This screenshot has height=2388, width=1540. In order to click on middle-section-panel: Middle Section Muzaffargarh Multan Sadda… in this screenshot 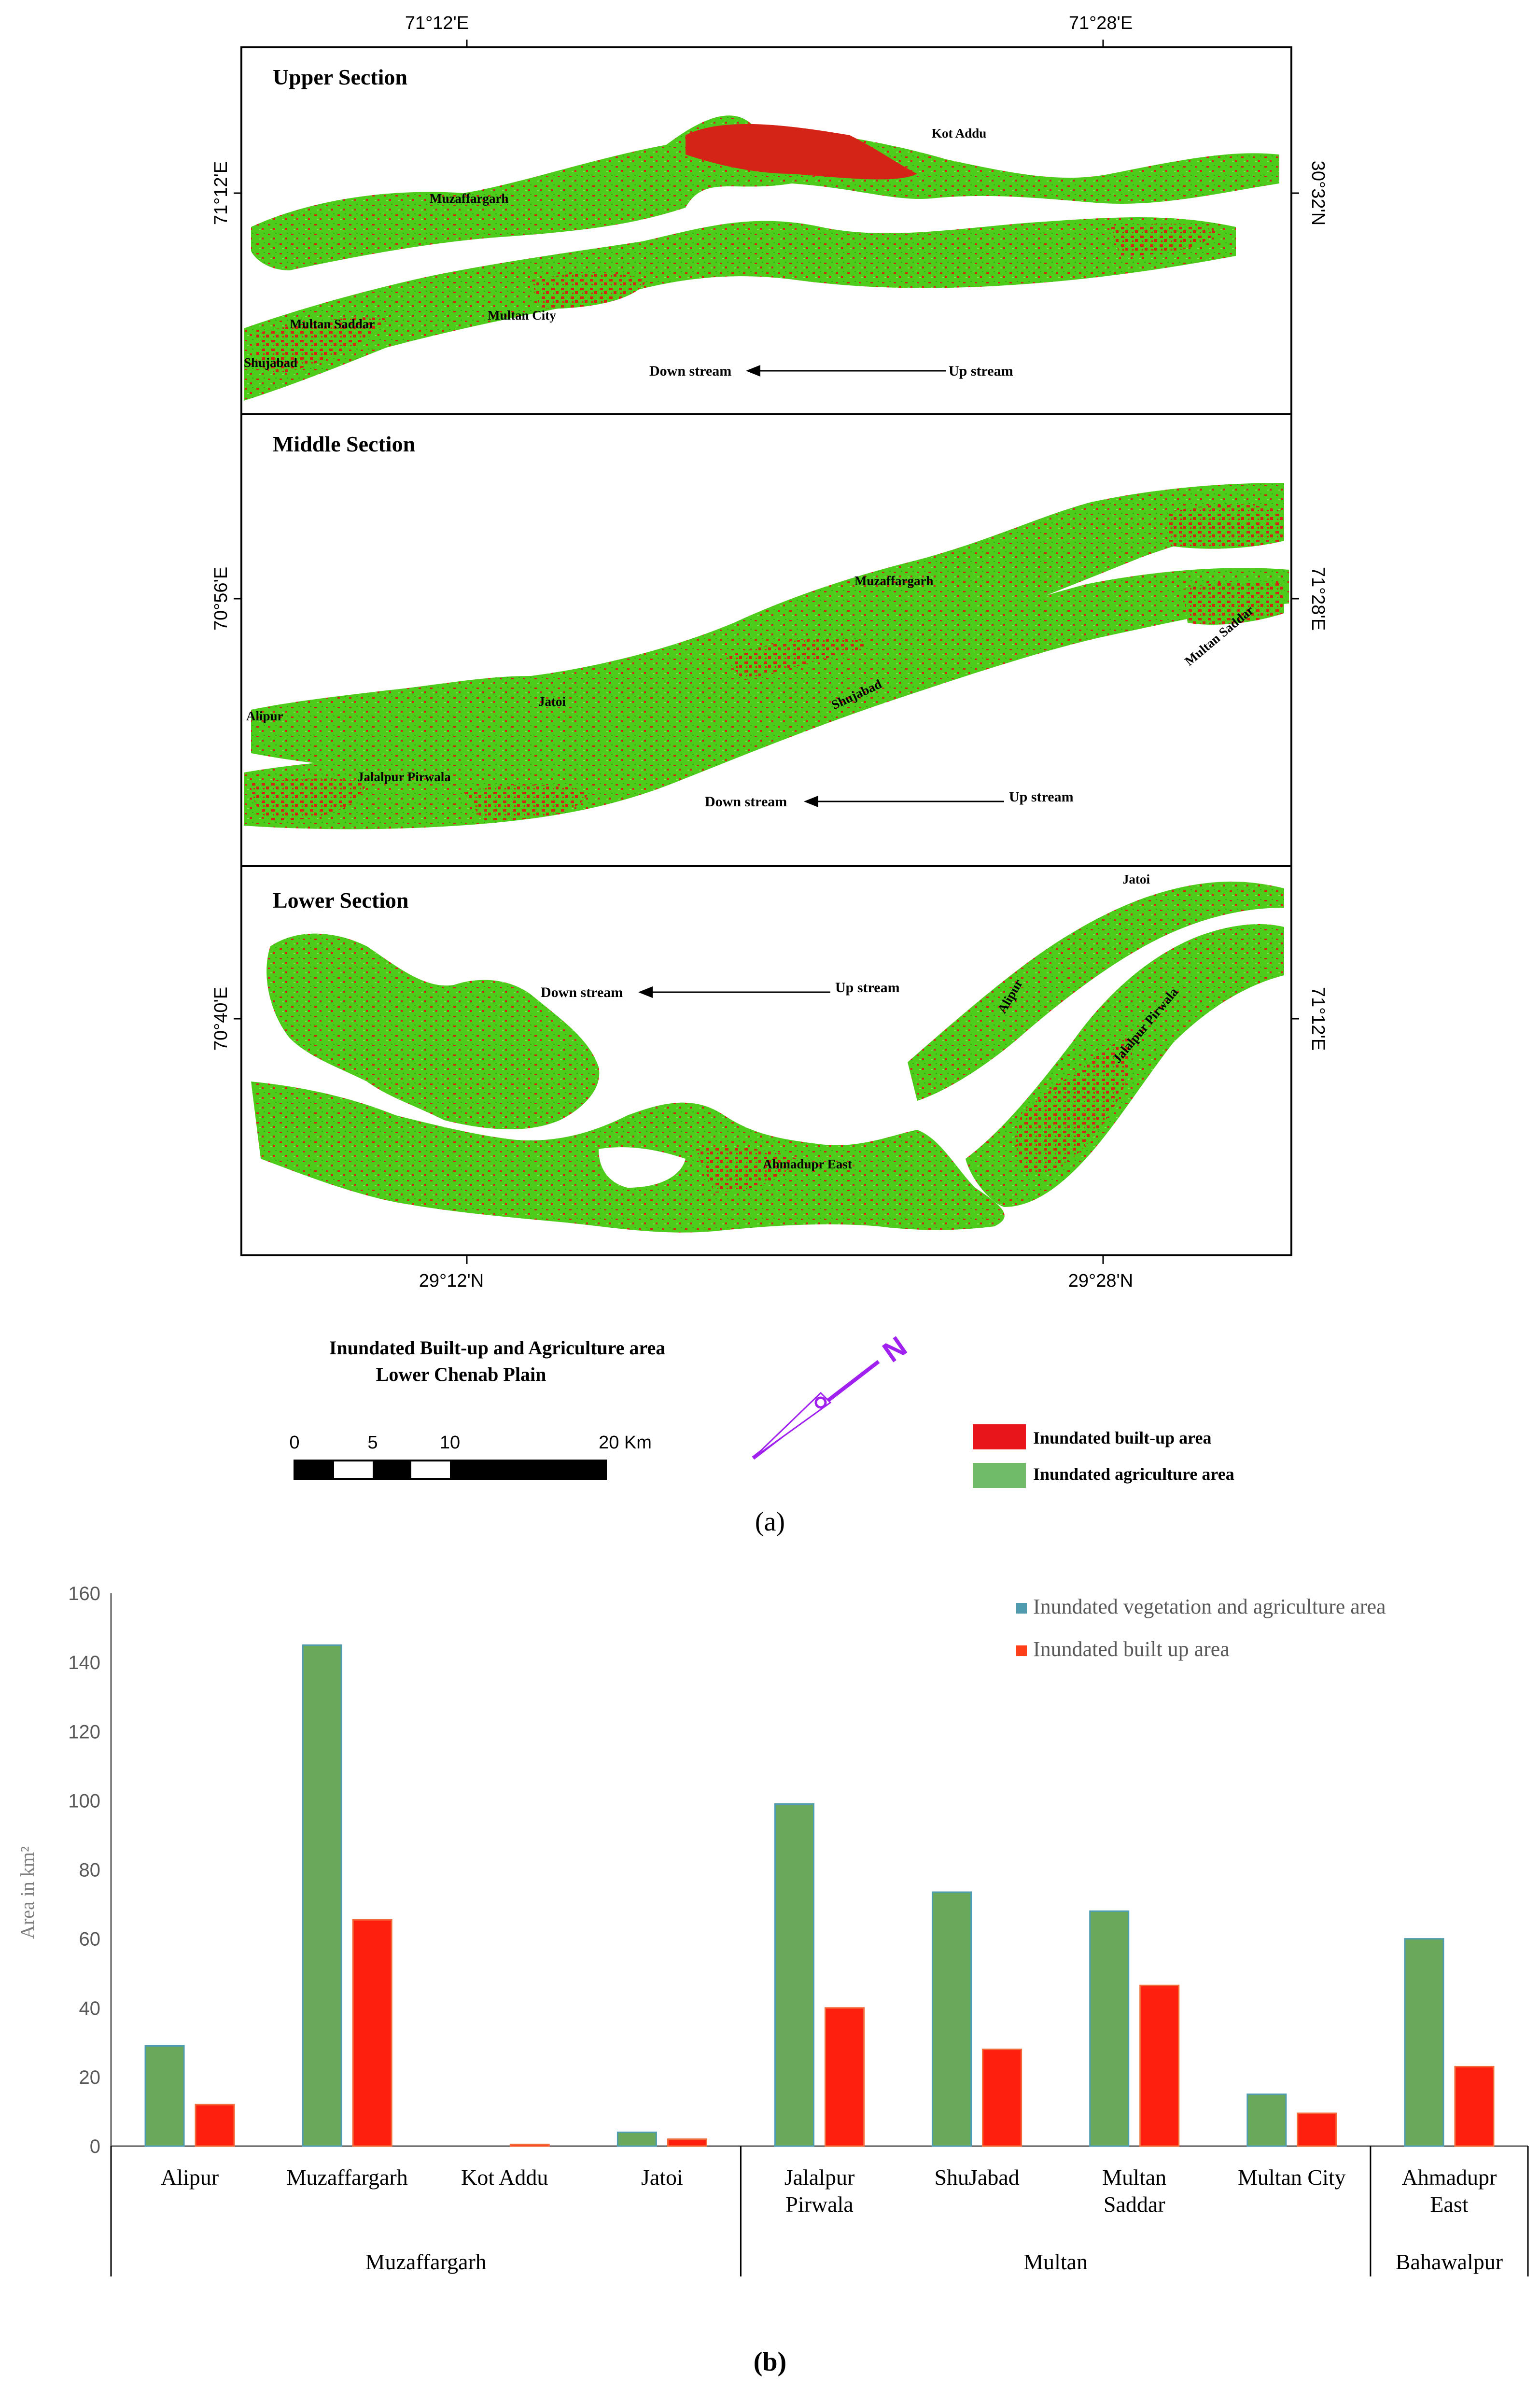, I will do `click(770, 640)`.